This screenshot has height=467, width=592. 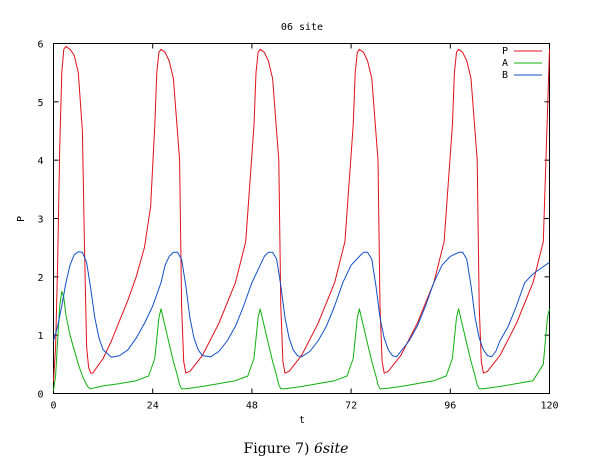 I want to click on y-tick-label: 3, so click(x=40, y=220).